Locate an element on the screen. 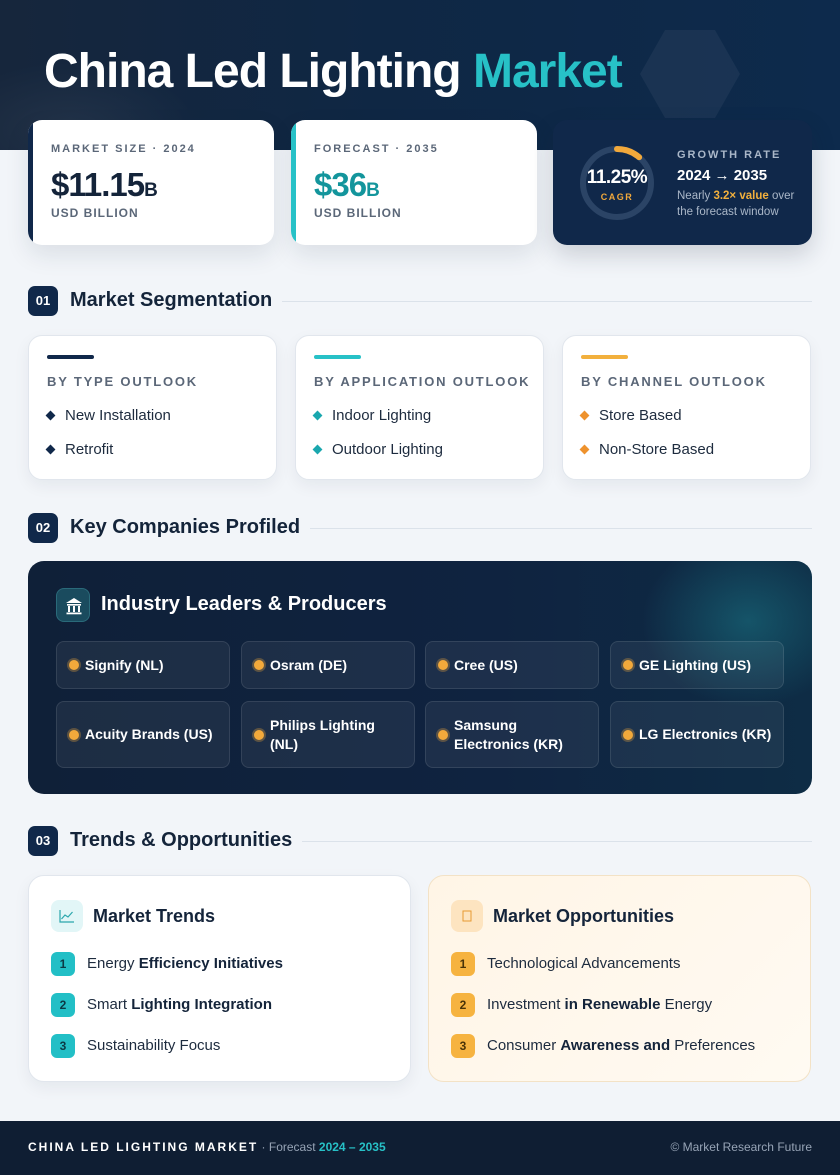 The height and width of the screenshot is (1175, 840). institution-icon is located at coordinates (73, 605).